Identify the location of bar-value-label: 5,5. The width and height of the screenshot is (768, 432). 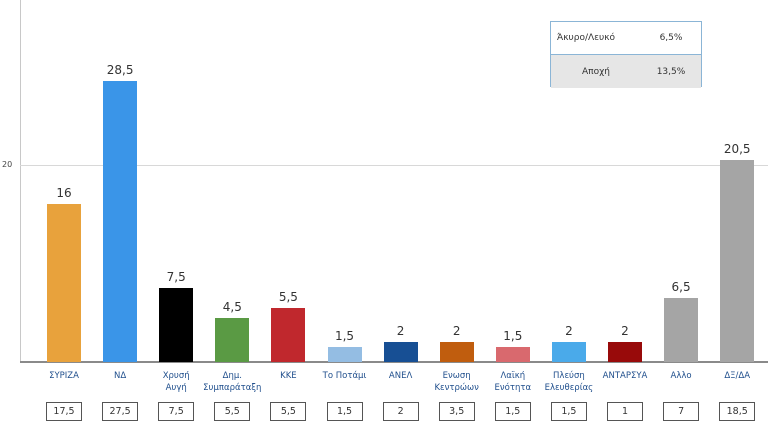
(288, 296).